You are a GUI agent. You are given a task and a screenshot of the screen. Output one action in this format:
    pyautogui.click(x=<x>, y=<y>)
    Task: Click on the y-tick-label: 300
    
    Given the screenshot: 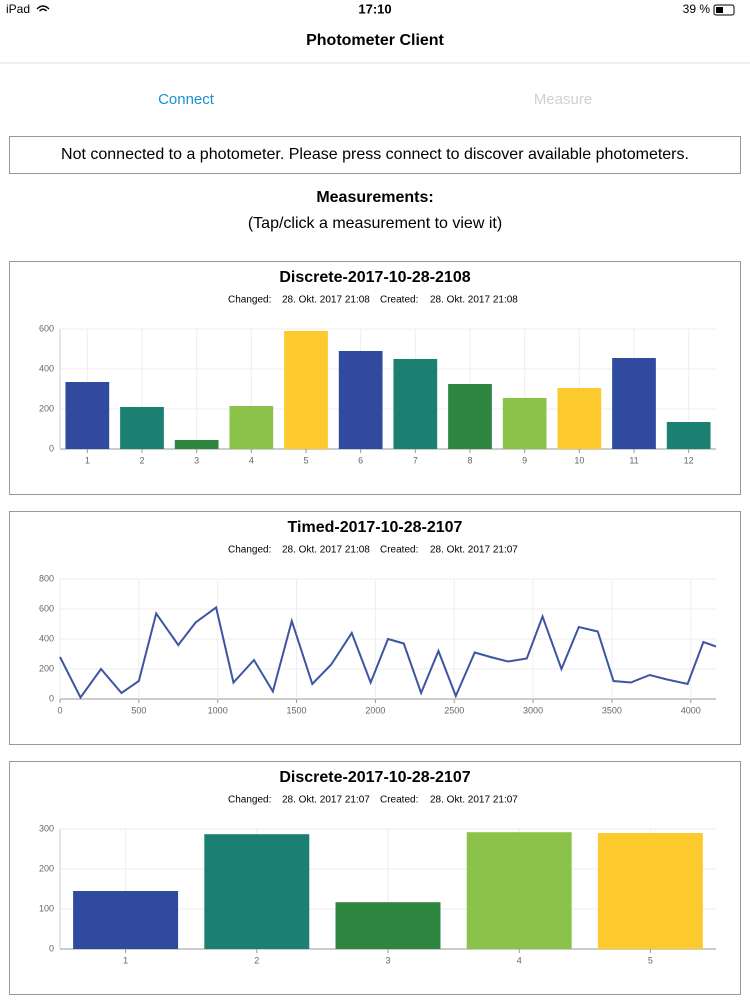 What is the action you would take?
    pyautogui.click(x=46, y=828)
    